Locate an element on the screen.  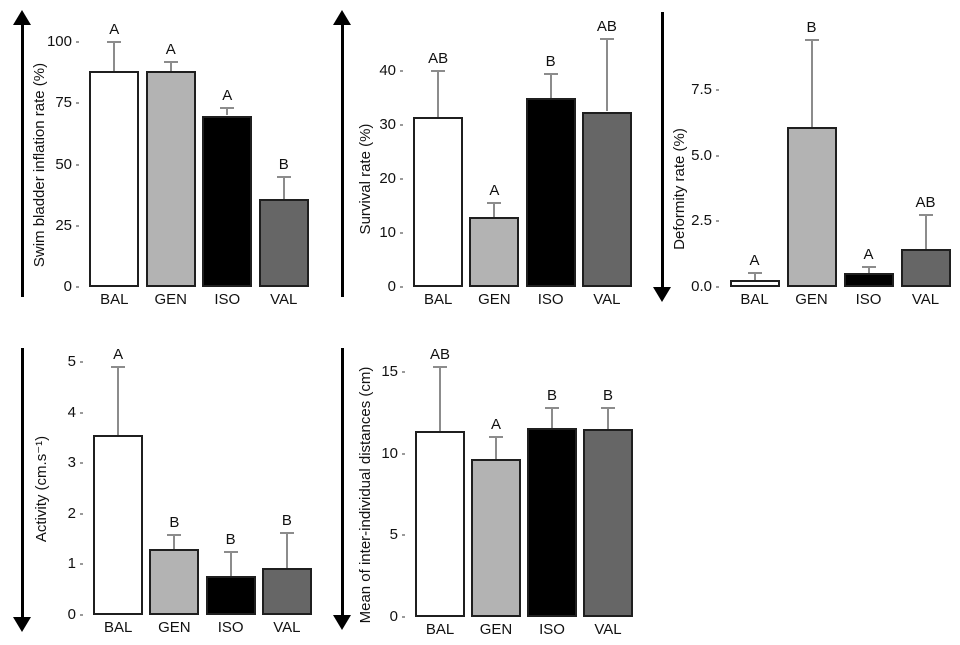
y-tick-label: 0 is located at coordinates (393, 616).